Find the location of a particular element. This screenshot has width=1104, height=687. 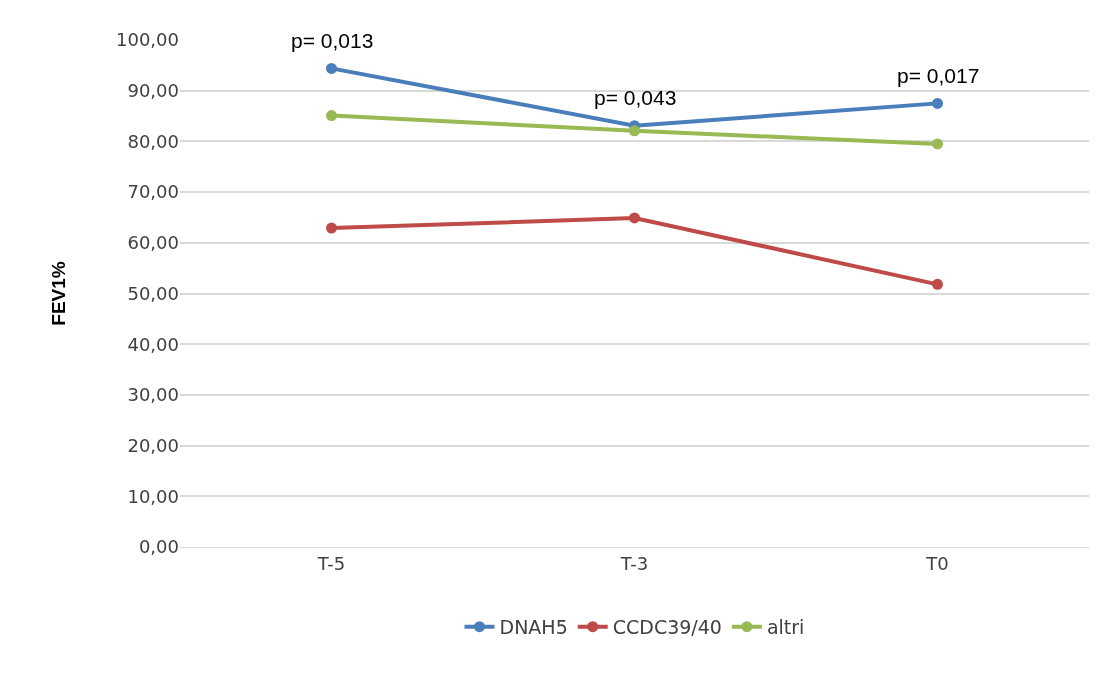

legend-label: altri is located at coordinates (785, 627).